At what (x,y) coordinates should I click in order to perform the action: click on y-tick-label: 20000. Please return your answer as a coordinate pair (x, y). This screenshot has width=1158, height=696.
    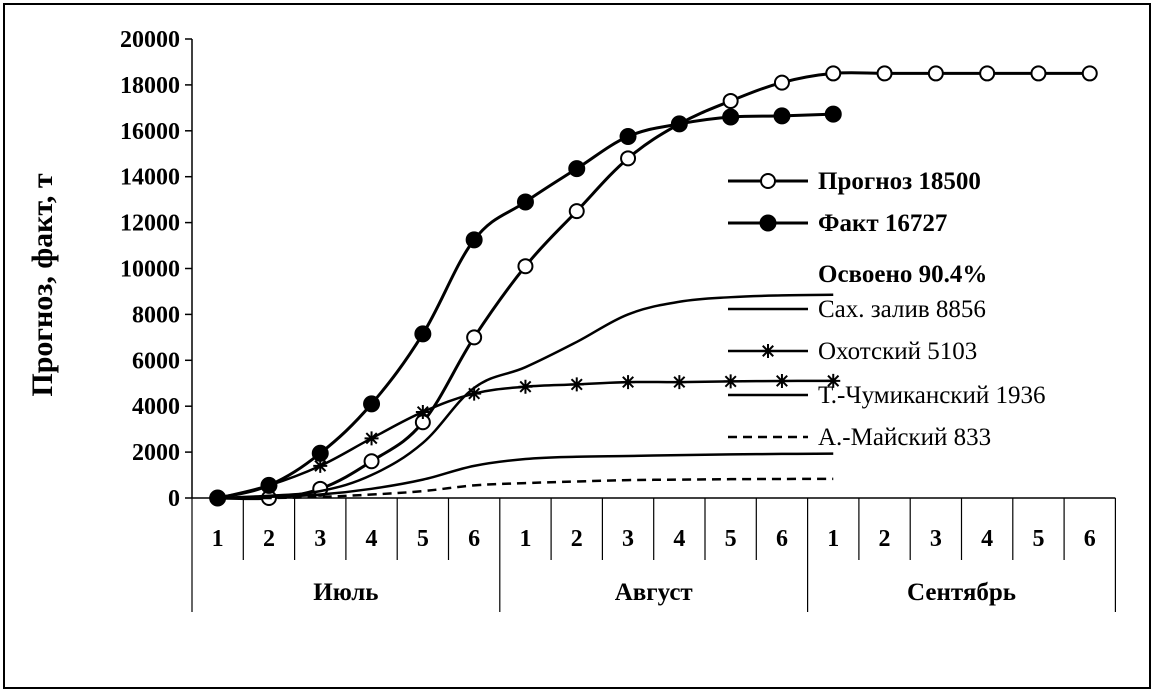
    Looking at the image, I should click on (150, 40).